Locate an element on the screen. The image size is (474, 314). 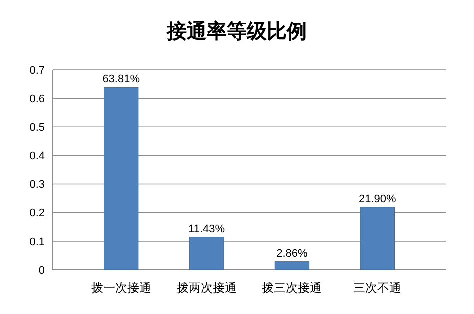
y-tick-label: 0.2 is located at coordinates (37, 214).